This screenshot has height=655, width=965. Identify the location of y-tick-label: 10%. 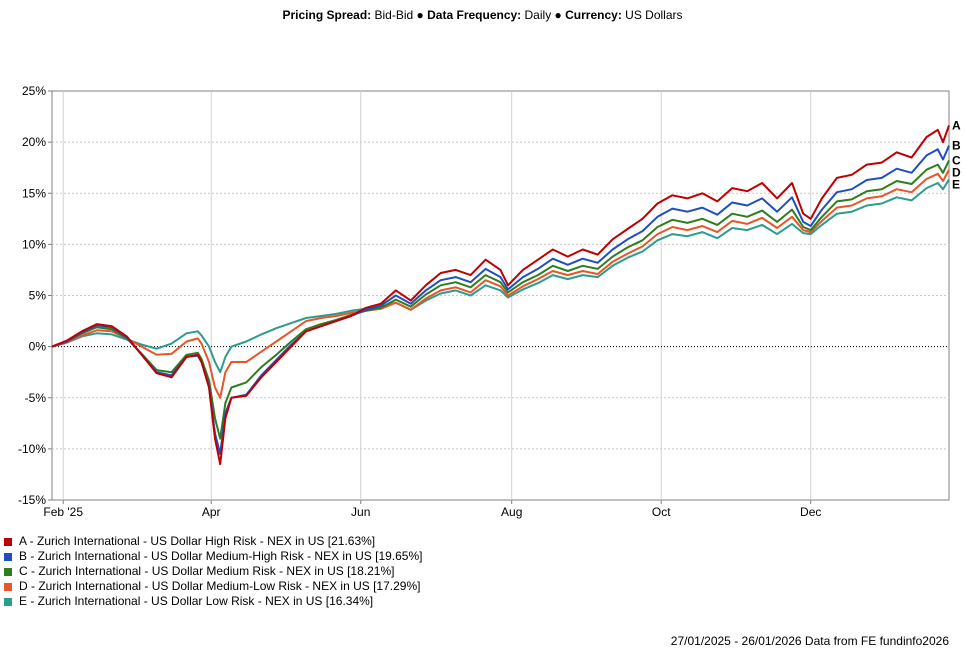
(34, 244).